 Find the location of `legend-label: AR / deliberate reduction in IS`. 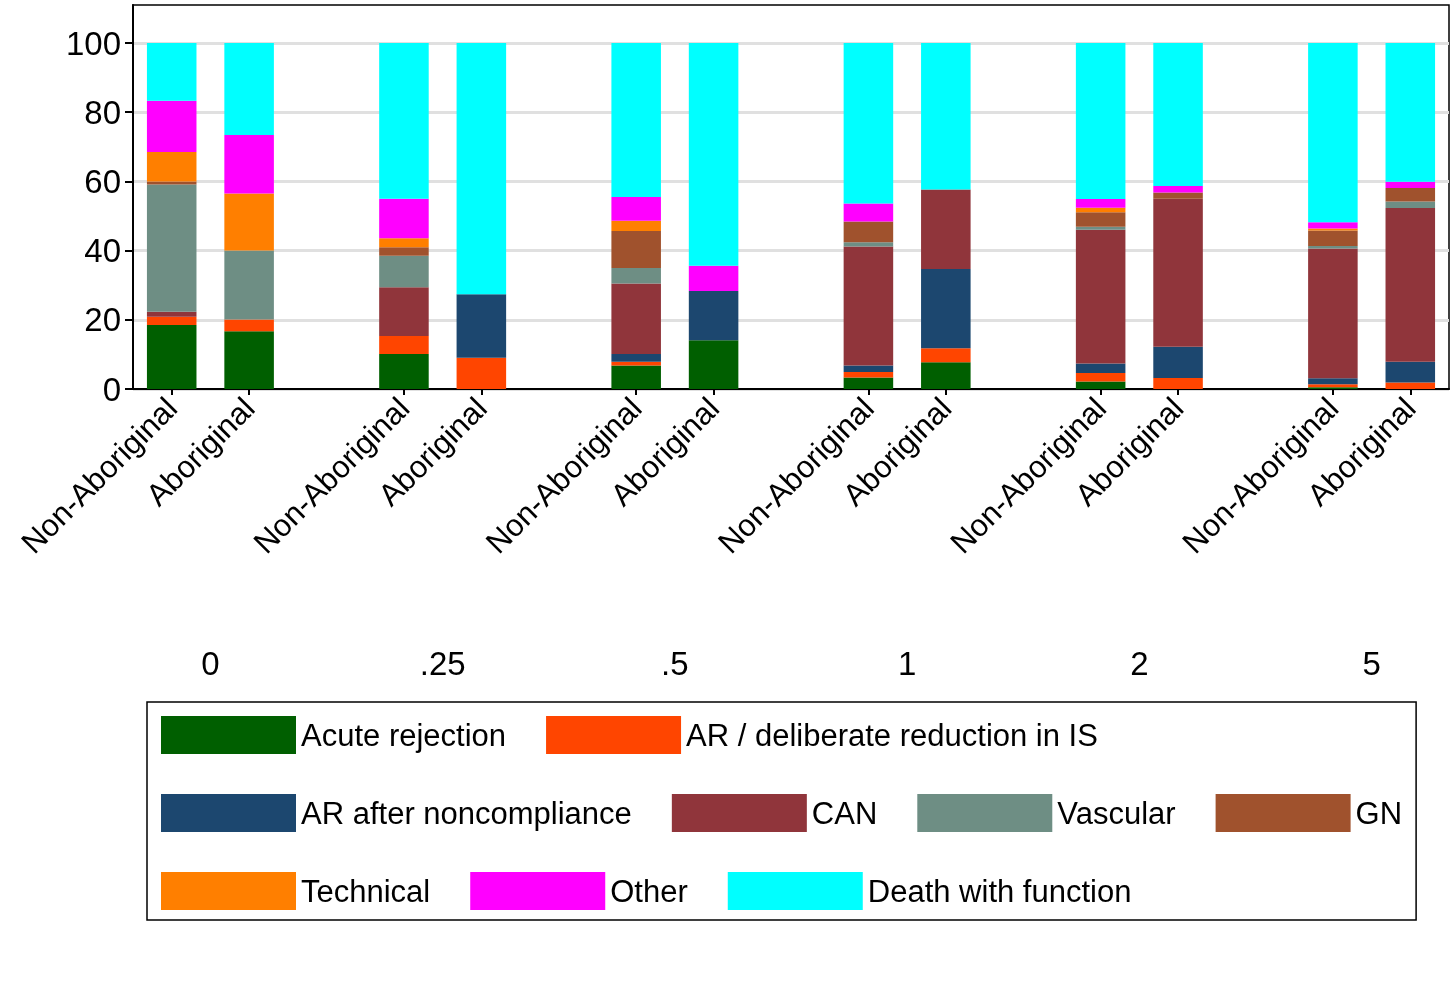

legend-label: AR / deliberate reduction in IS is located at coordinates (892, 735).